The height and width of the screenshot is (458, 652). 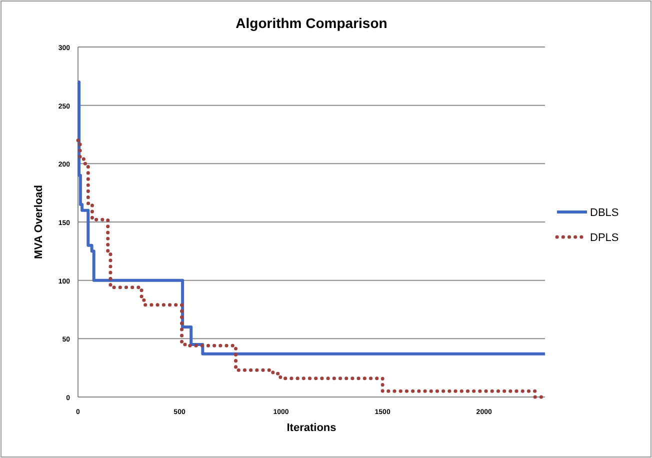 What do you see at coordinates (312, 23) in the screenshot?
I see `chart-title: Algorithm Comparison` at bounding box center [312, 23].